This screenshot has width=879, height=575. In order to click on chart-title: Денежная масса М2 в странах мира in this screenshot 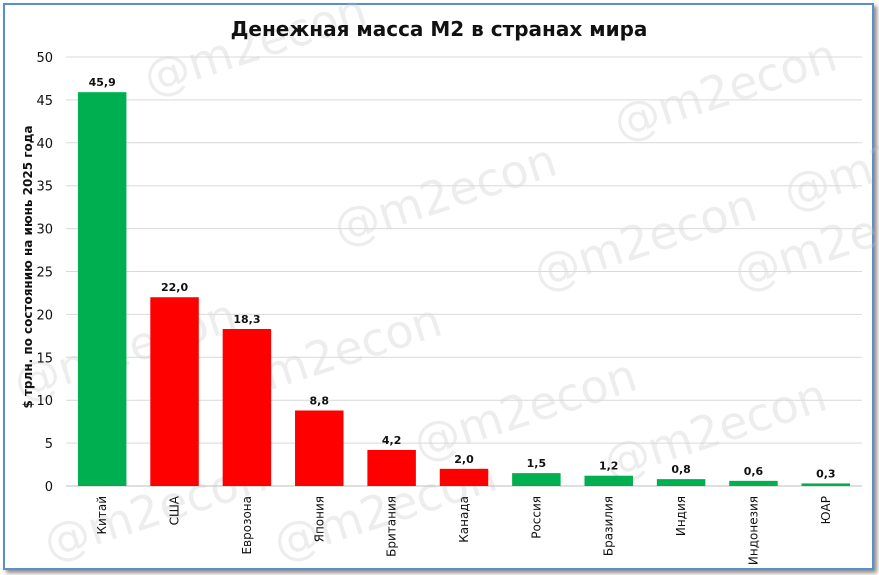, I will do `click(439, 29)`.